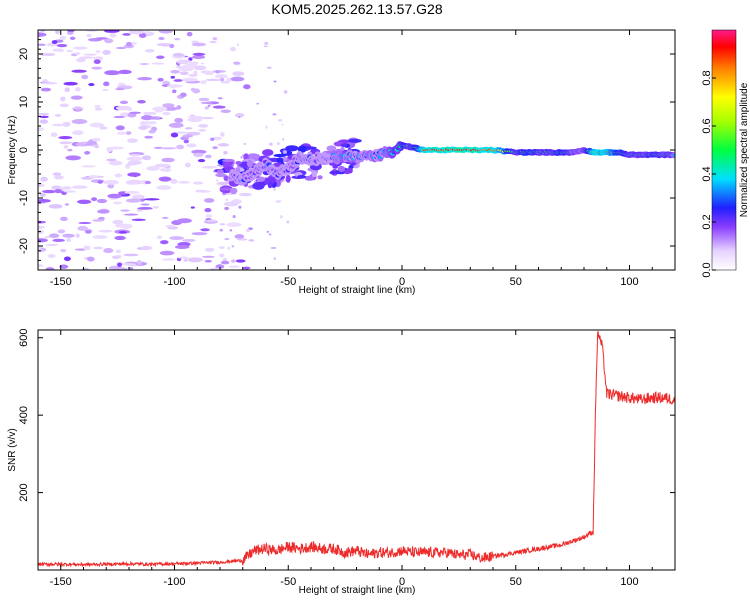 This screenshot has width=750, height=600. I want to click on y-tick-label: -10, so click(24, 198).